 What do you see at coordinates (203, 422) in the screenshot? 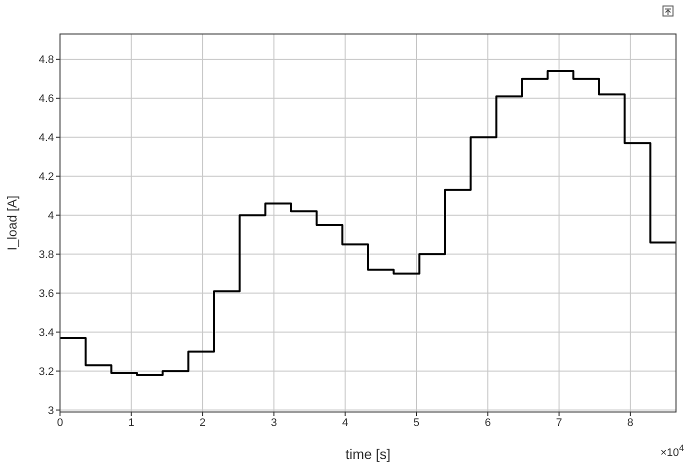
I see `x-tick-label: 2` at bounding box center [203, 422].